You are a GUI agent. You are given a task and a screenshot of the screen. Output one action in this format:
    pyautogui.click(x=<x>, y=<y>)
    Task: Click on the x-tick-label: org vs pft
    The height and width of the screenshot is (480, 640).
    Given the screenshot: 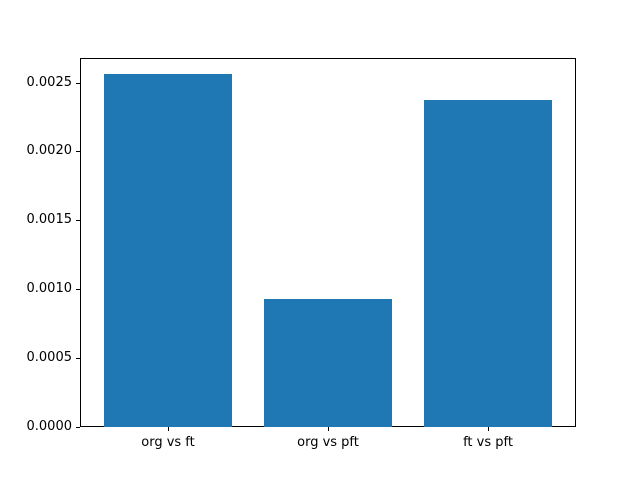 What is the action you would take?
    pyautogui.click(x=328, y=442)
    